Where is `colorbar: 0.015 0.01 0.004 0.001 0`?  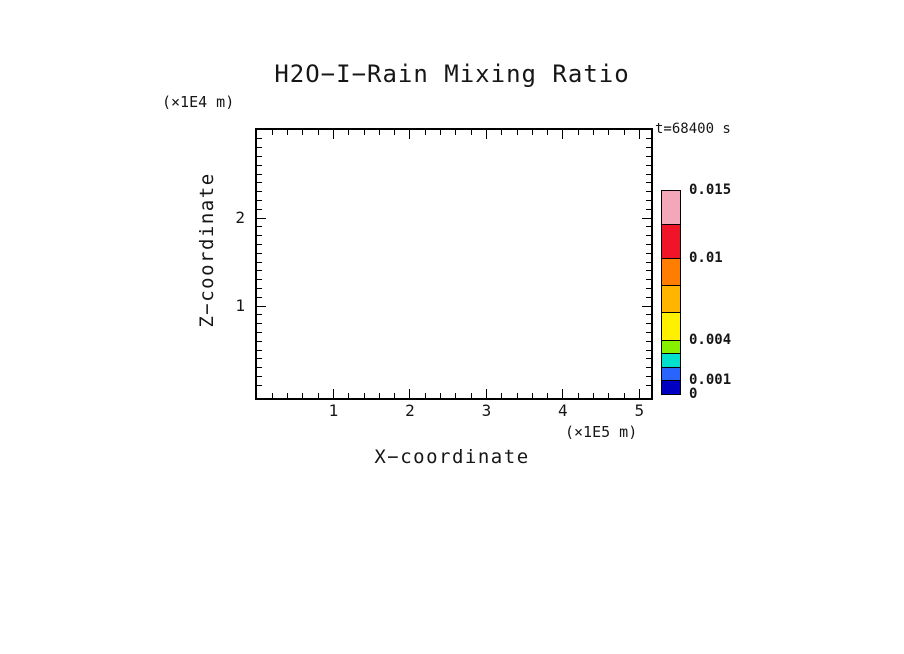
colorbar: 0.015 0.01 0.004 0.001 0 is located at coordinates (721, 292).